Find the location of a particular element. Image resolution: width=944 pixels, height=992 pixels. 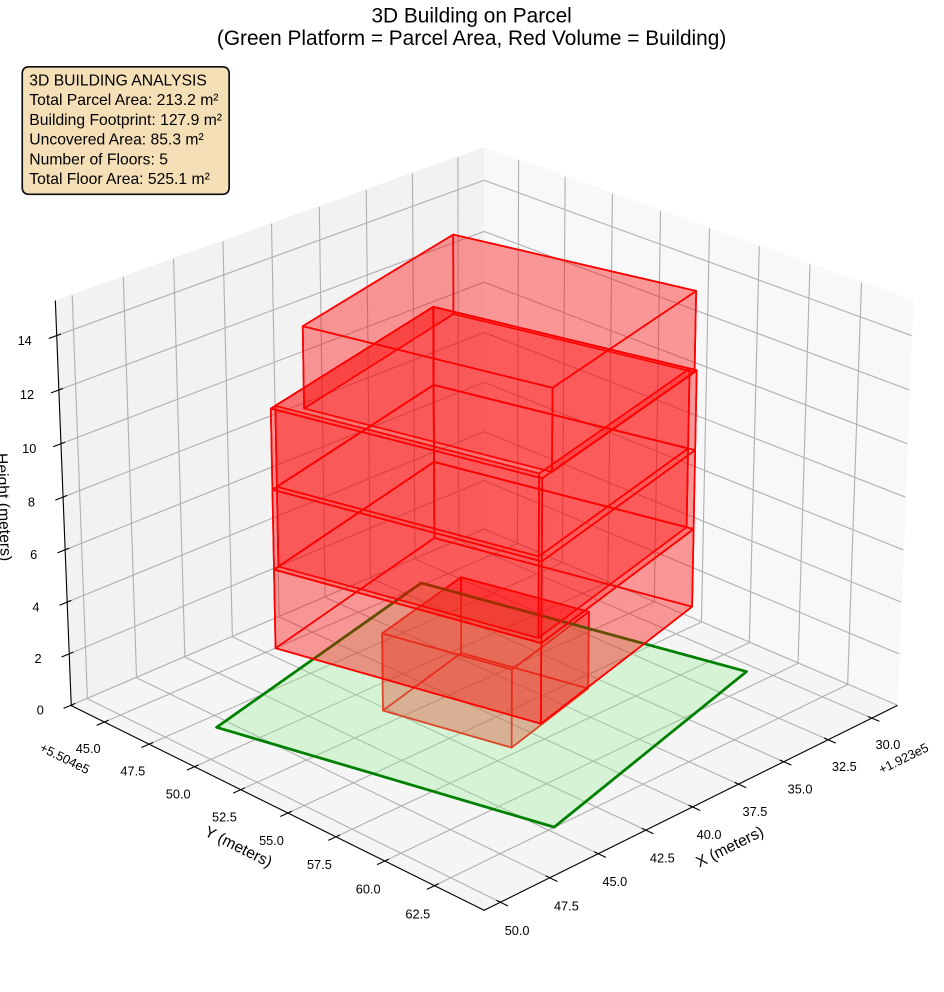

svg-text: 4 is located at coordinates (35, 606).